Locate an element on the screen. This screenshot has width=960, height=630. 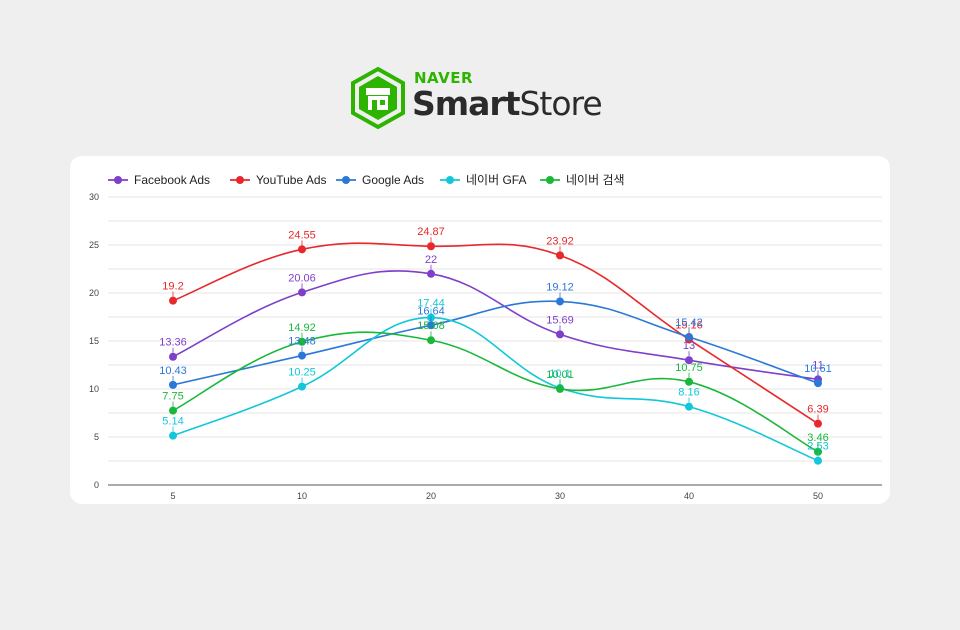
series-4-data-label: 10.1 is located at coordinates (559, 374).